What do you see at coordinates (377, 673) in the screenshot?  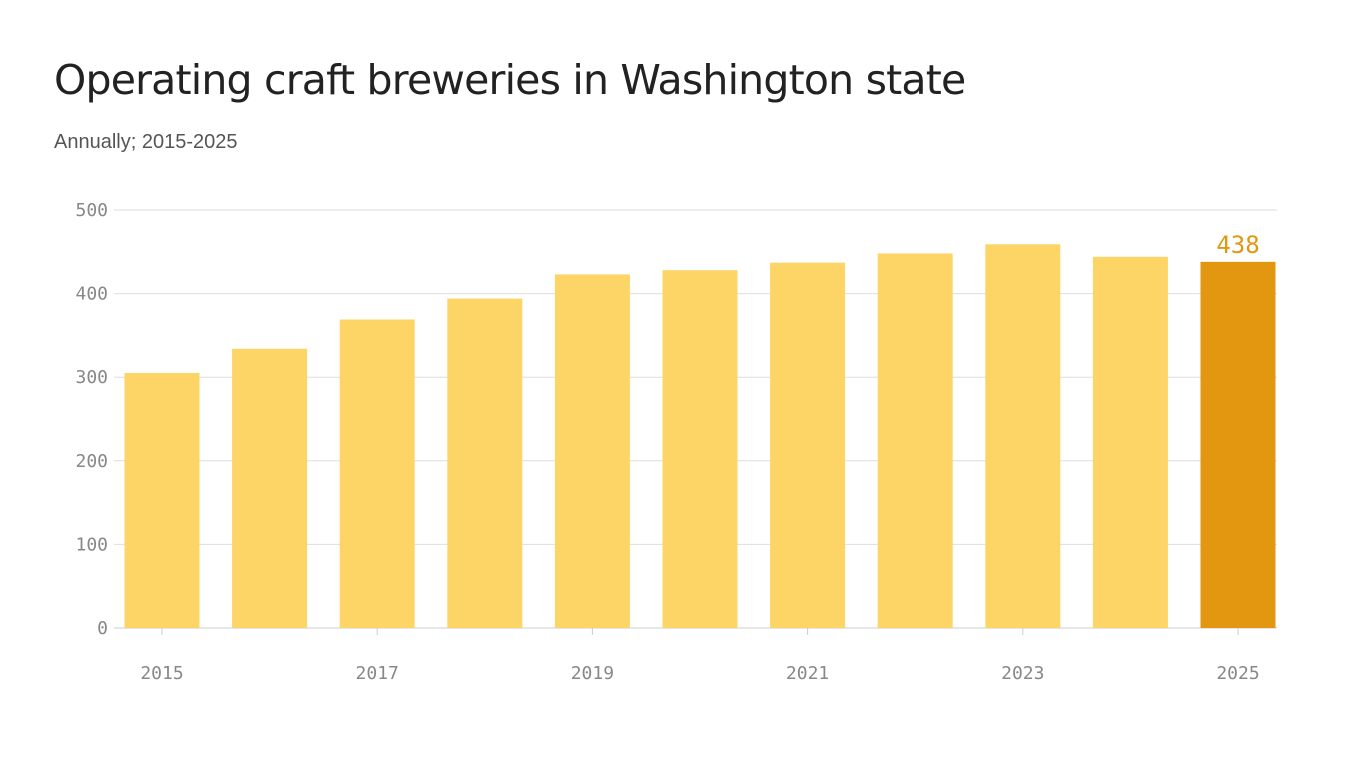 I see `x-tick-label: 2017` at bounding box center [377, 673].